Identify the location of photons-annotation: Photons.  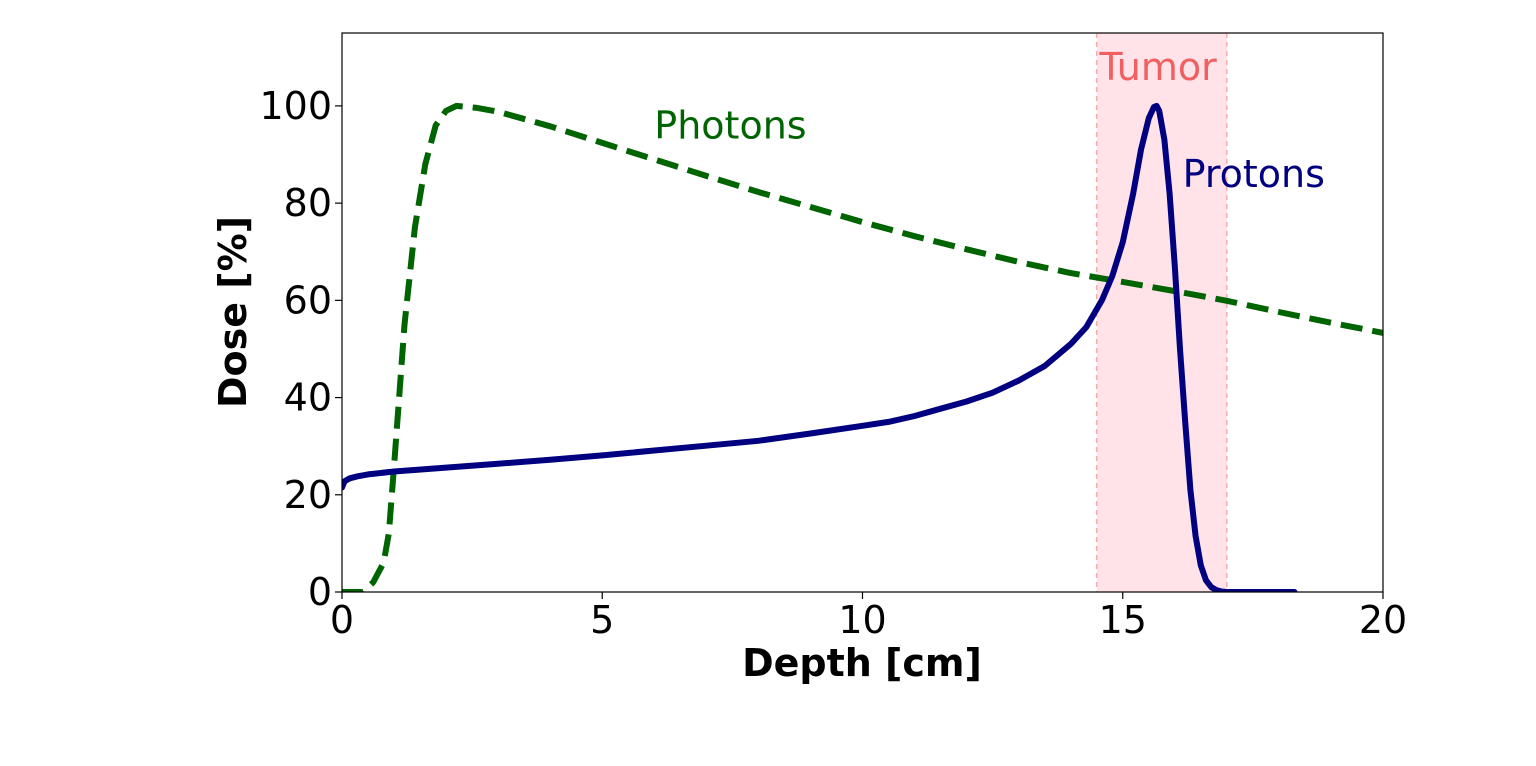
(730, 125).